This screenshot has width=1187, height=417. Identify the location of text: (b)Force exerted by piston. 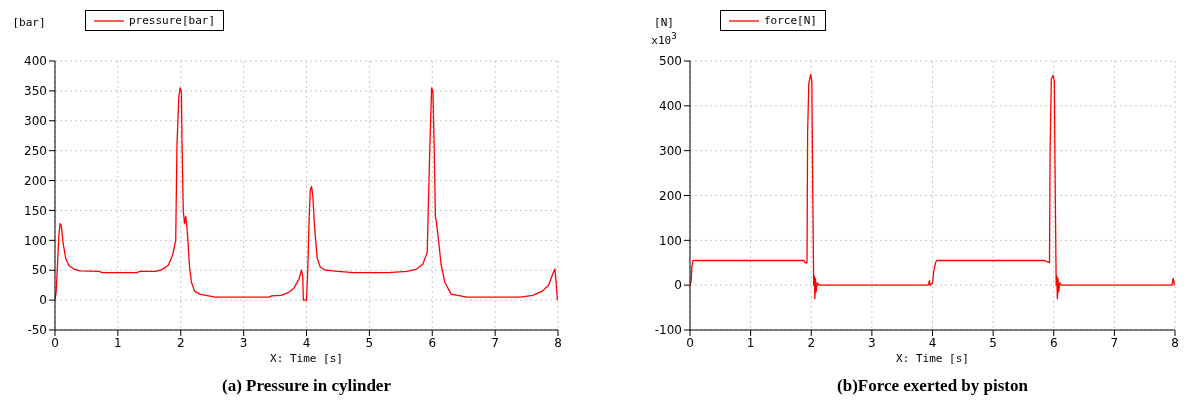
(932, 385).